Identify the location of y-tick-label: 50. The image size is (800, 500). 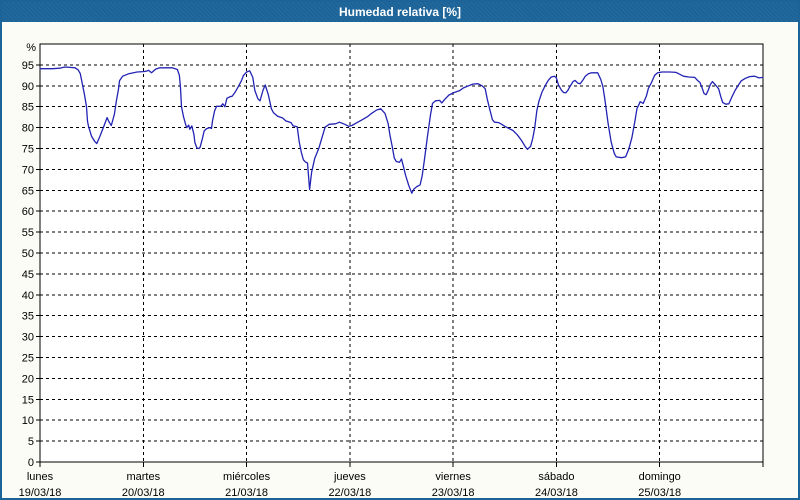
(28, 254).